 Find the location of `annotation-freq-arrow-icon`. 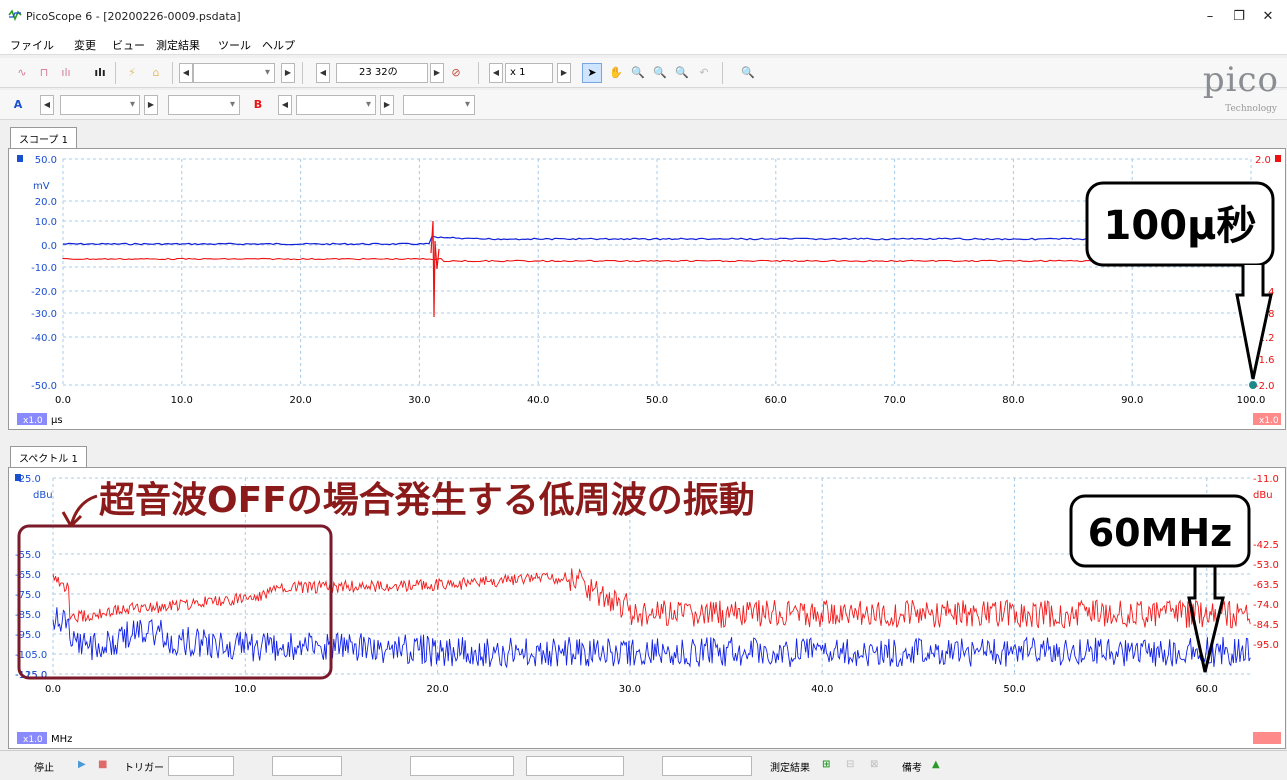

annotation-freq-arrow-icon is located at coordinates (1206, 619).